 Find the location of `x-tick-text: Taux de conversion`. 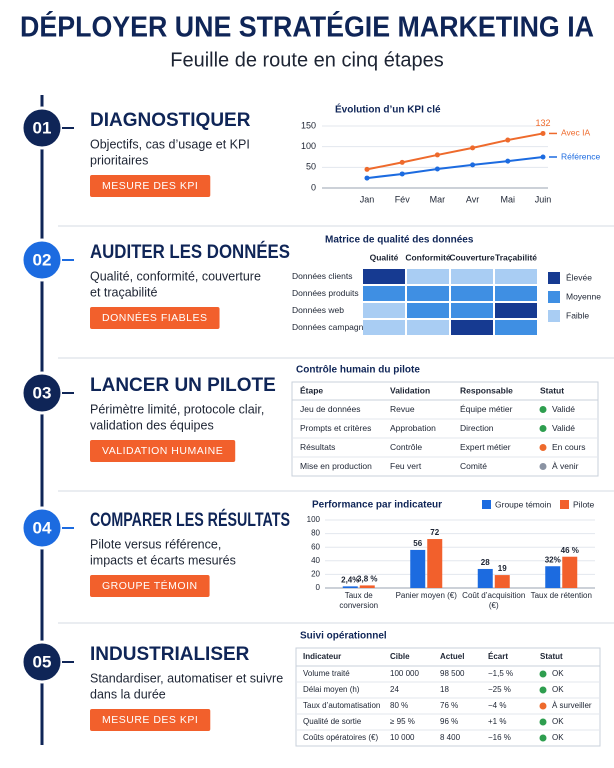

x-tick-text: Taux de conversion is located at coordinates (359, 600).